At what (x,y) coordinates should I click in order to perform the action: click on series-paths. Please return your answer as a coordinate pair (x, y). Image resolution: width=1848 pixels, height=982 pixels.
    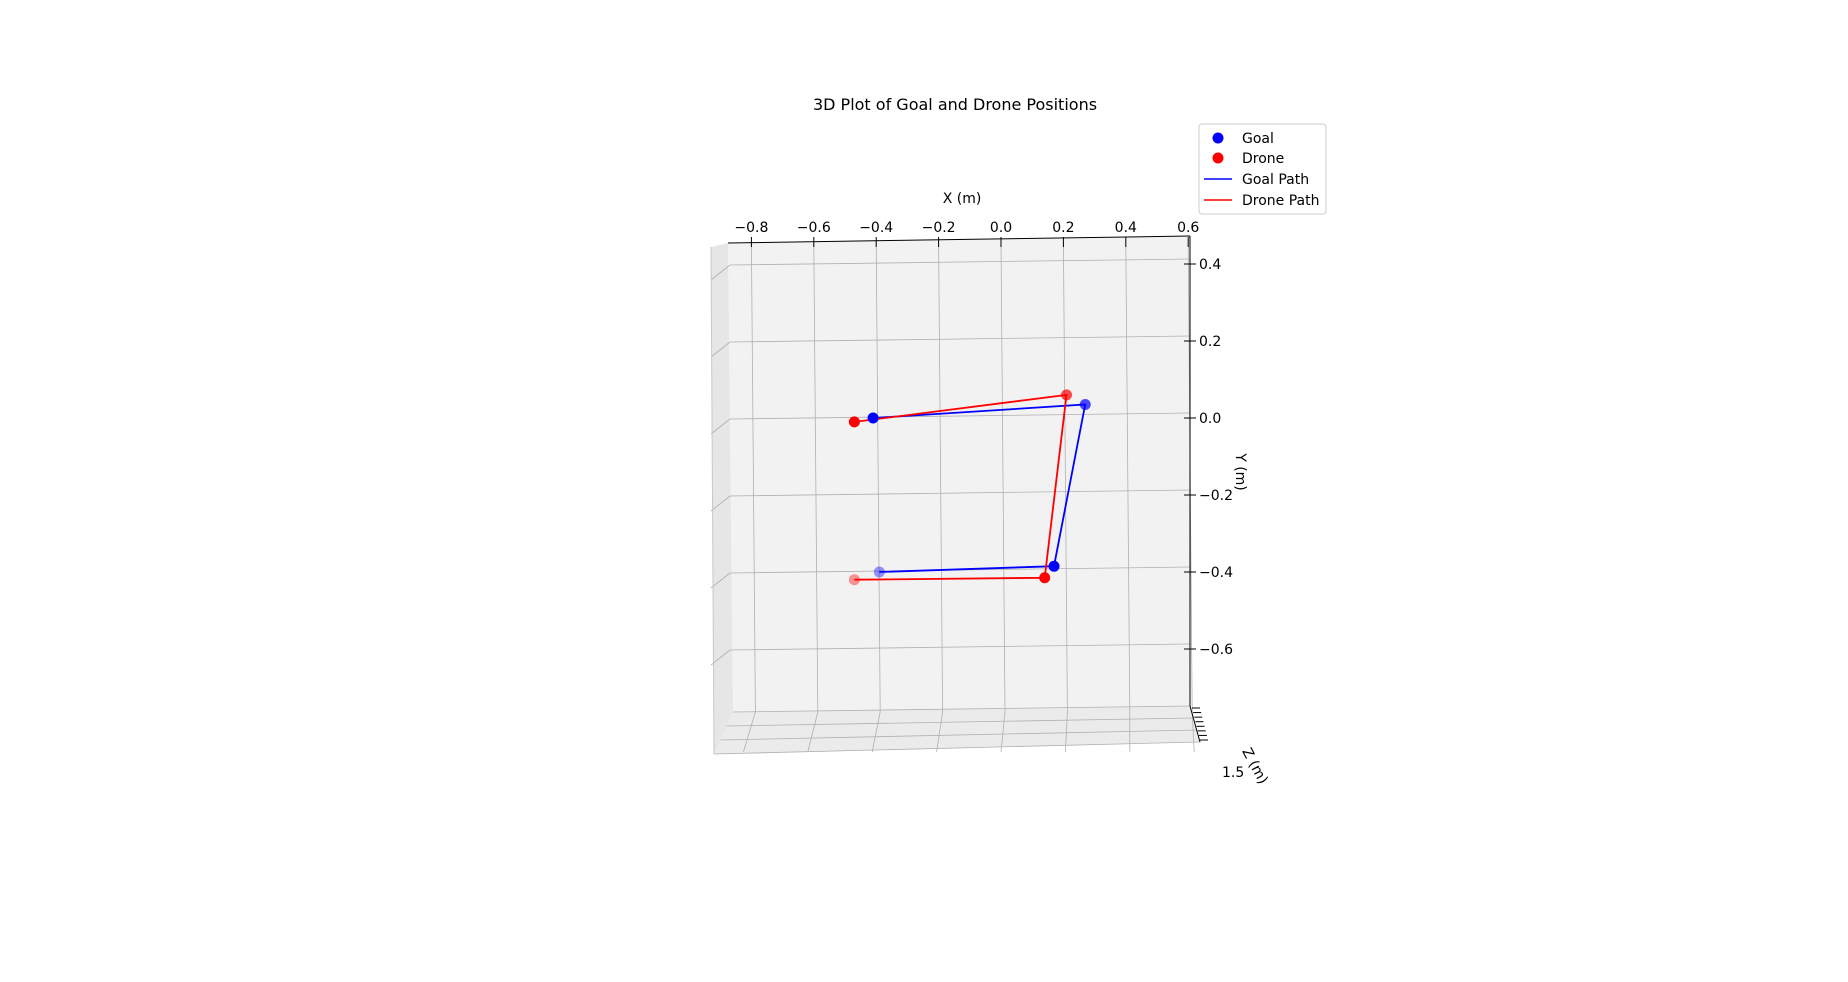
    Looking at the image, I should click on (970, 487).